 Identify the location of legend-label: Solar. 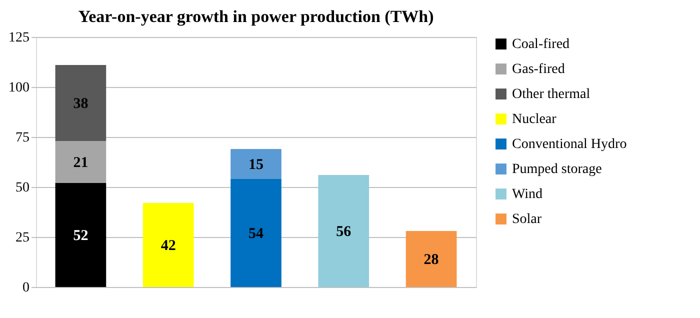
(527, 219).